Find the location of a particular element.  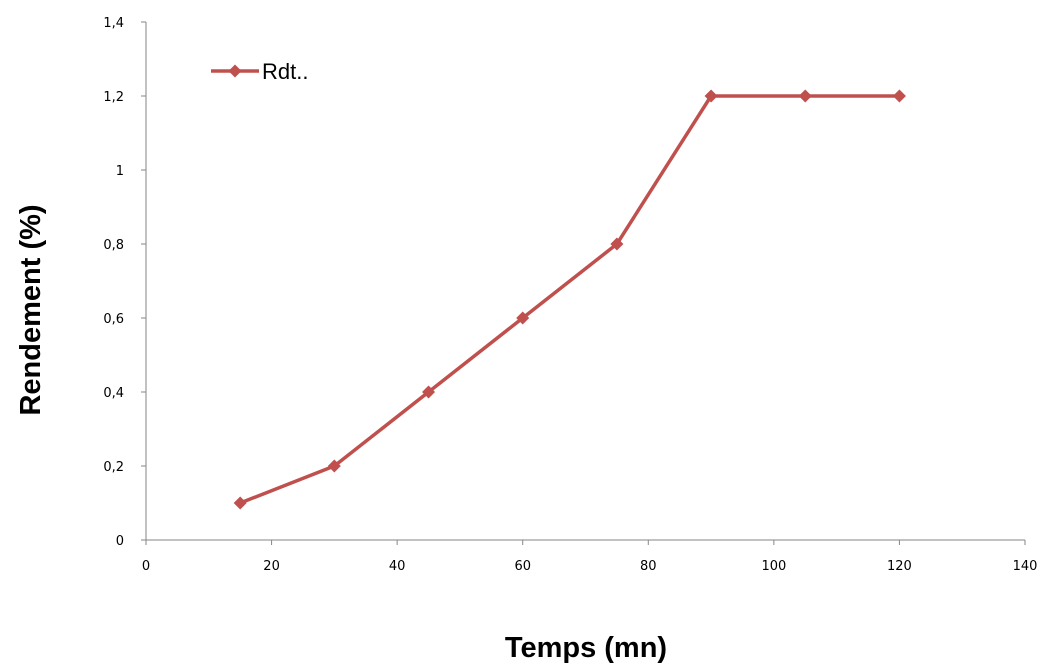

legend-label: Rdt.. is located at coordinates (285, 71).